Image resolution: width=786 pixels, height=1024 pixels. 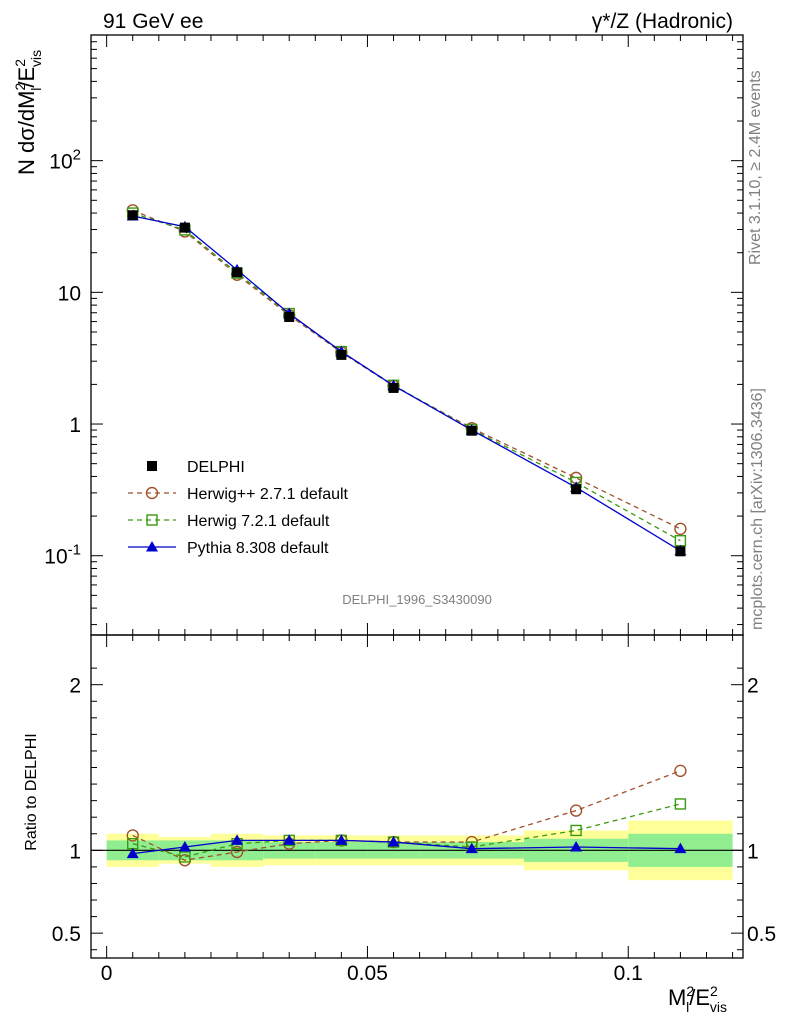 What do you see at coordinates (31, 791) in the screenshot?
I see `ratio-y-axis-label: Ratio to DELPHI` at bounding box center [31, 791].